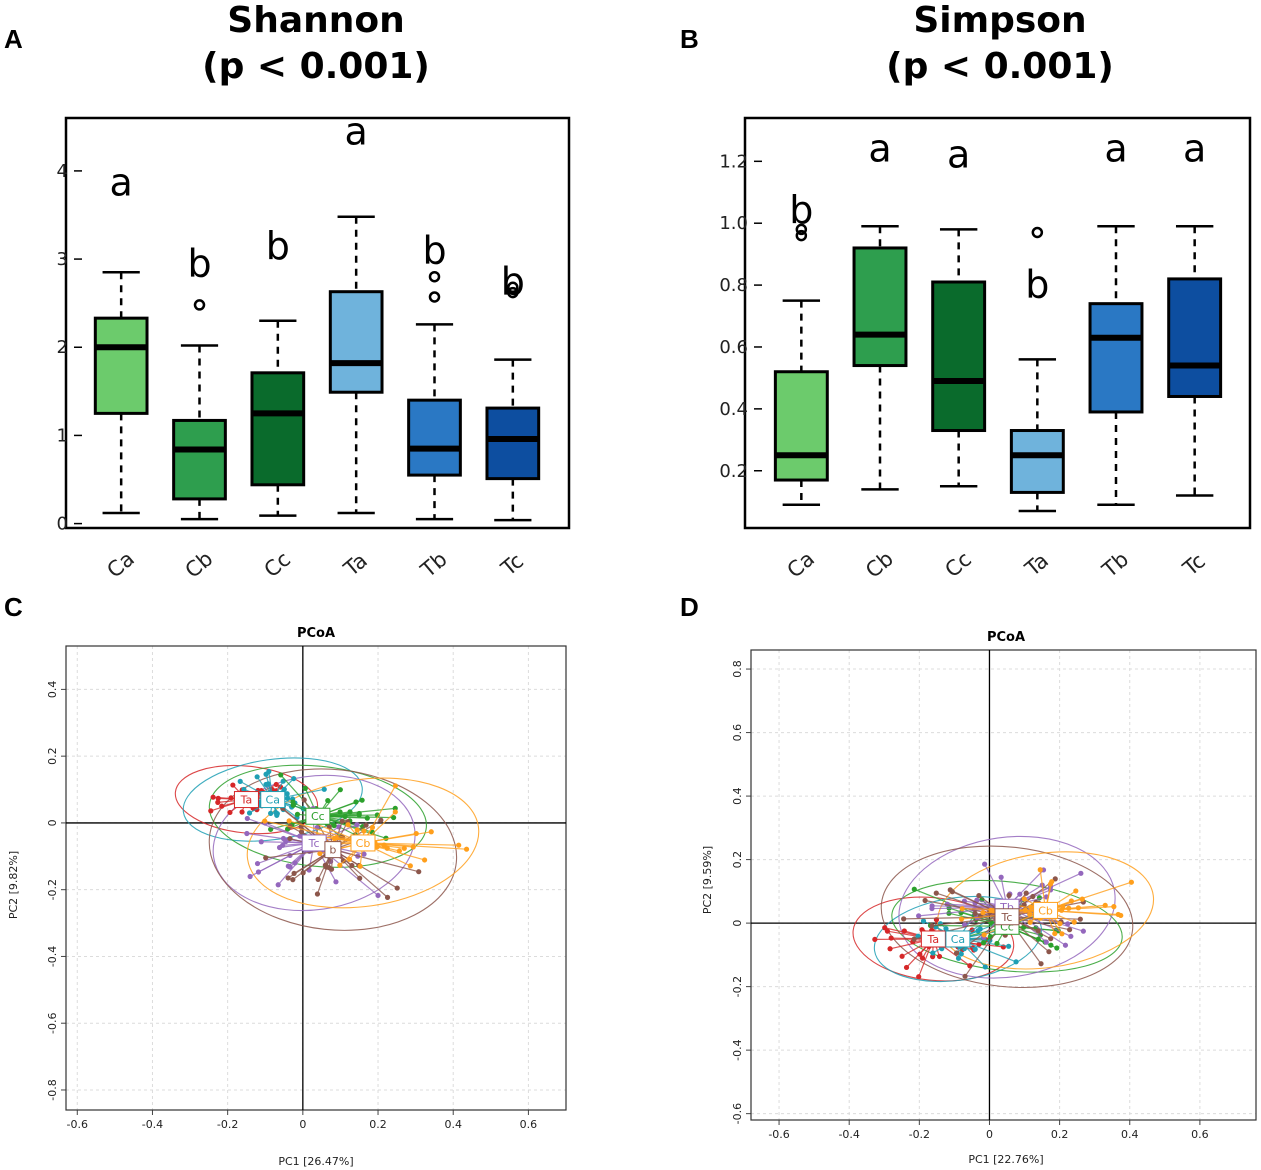 This screenshot has height=1170, width=1261. Describe the element at coordinates (1005, 1159) in the screenshot. I see `x-axis-label: PC1 [22.76%]` at that location.